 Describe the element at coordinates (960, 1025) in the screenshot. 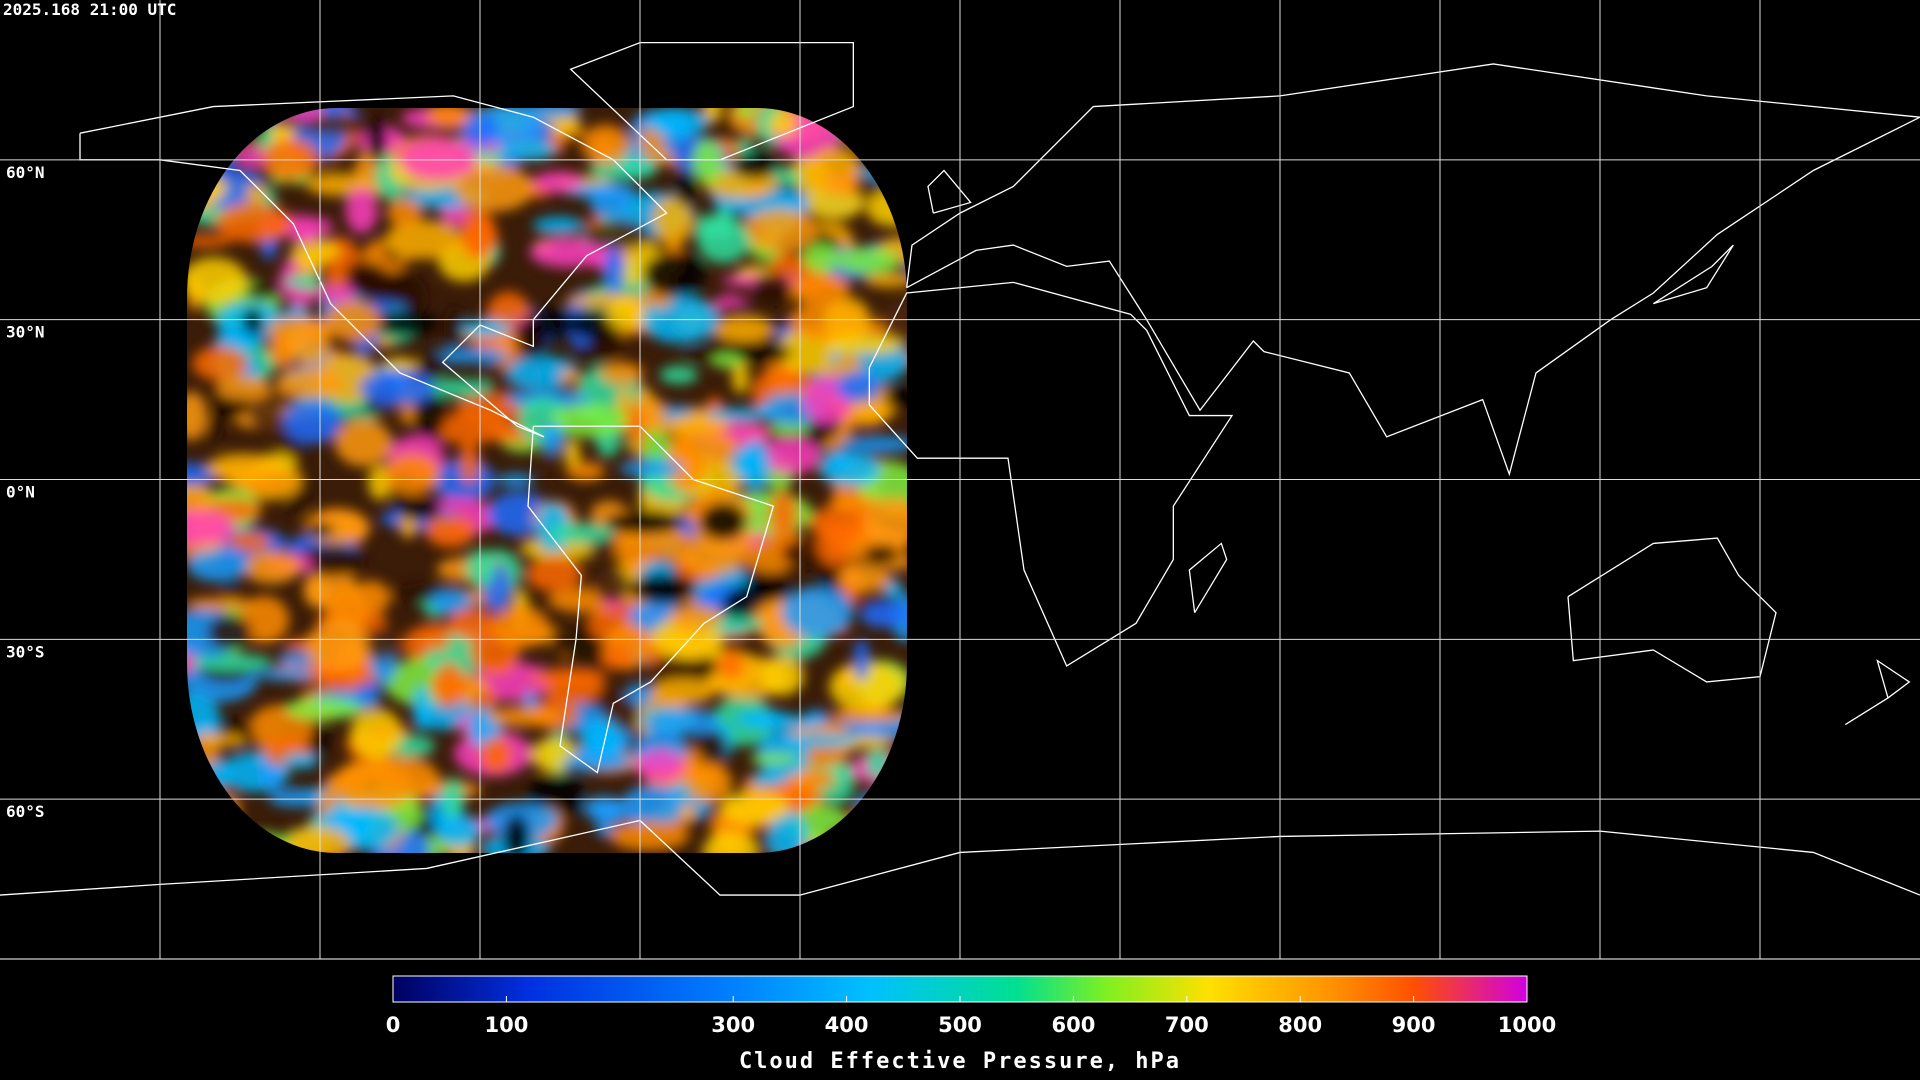

I see `colorbar-tick-label: 500` at that location.